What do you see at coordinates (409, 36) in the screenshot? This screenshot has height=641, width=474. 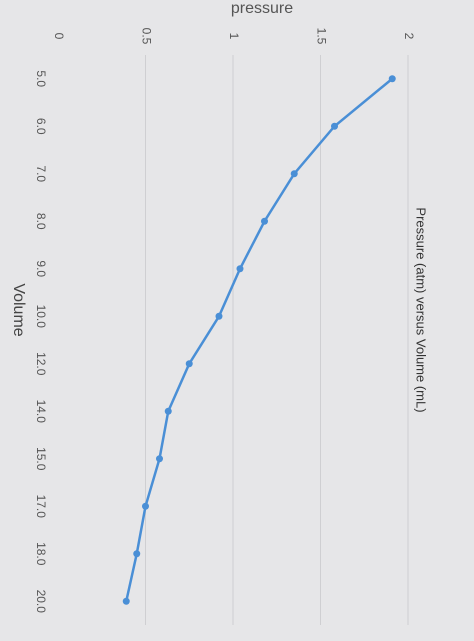 I see `y-tick-label: 2` at bounding box center [409, 36].